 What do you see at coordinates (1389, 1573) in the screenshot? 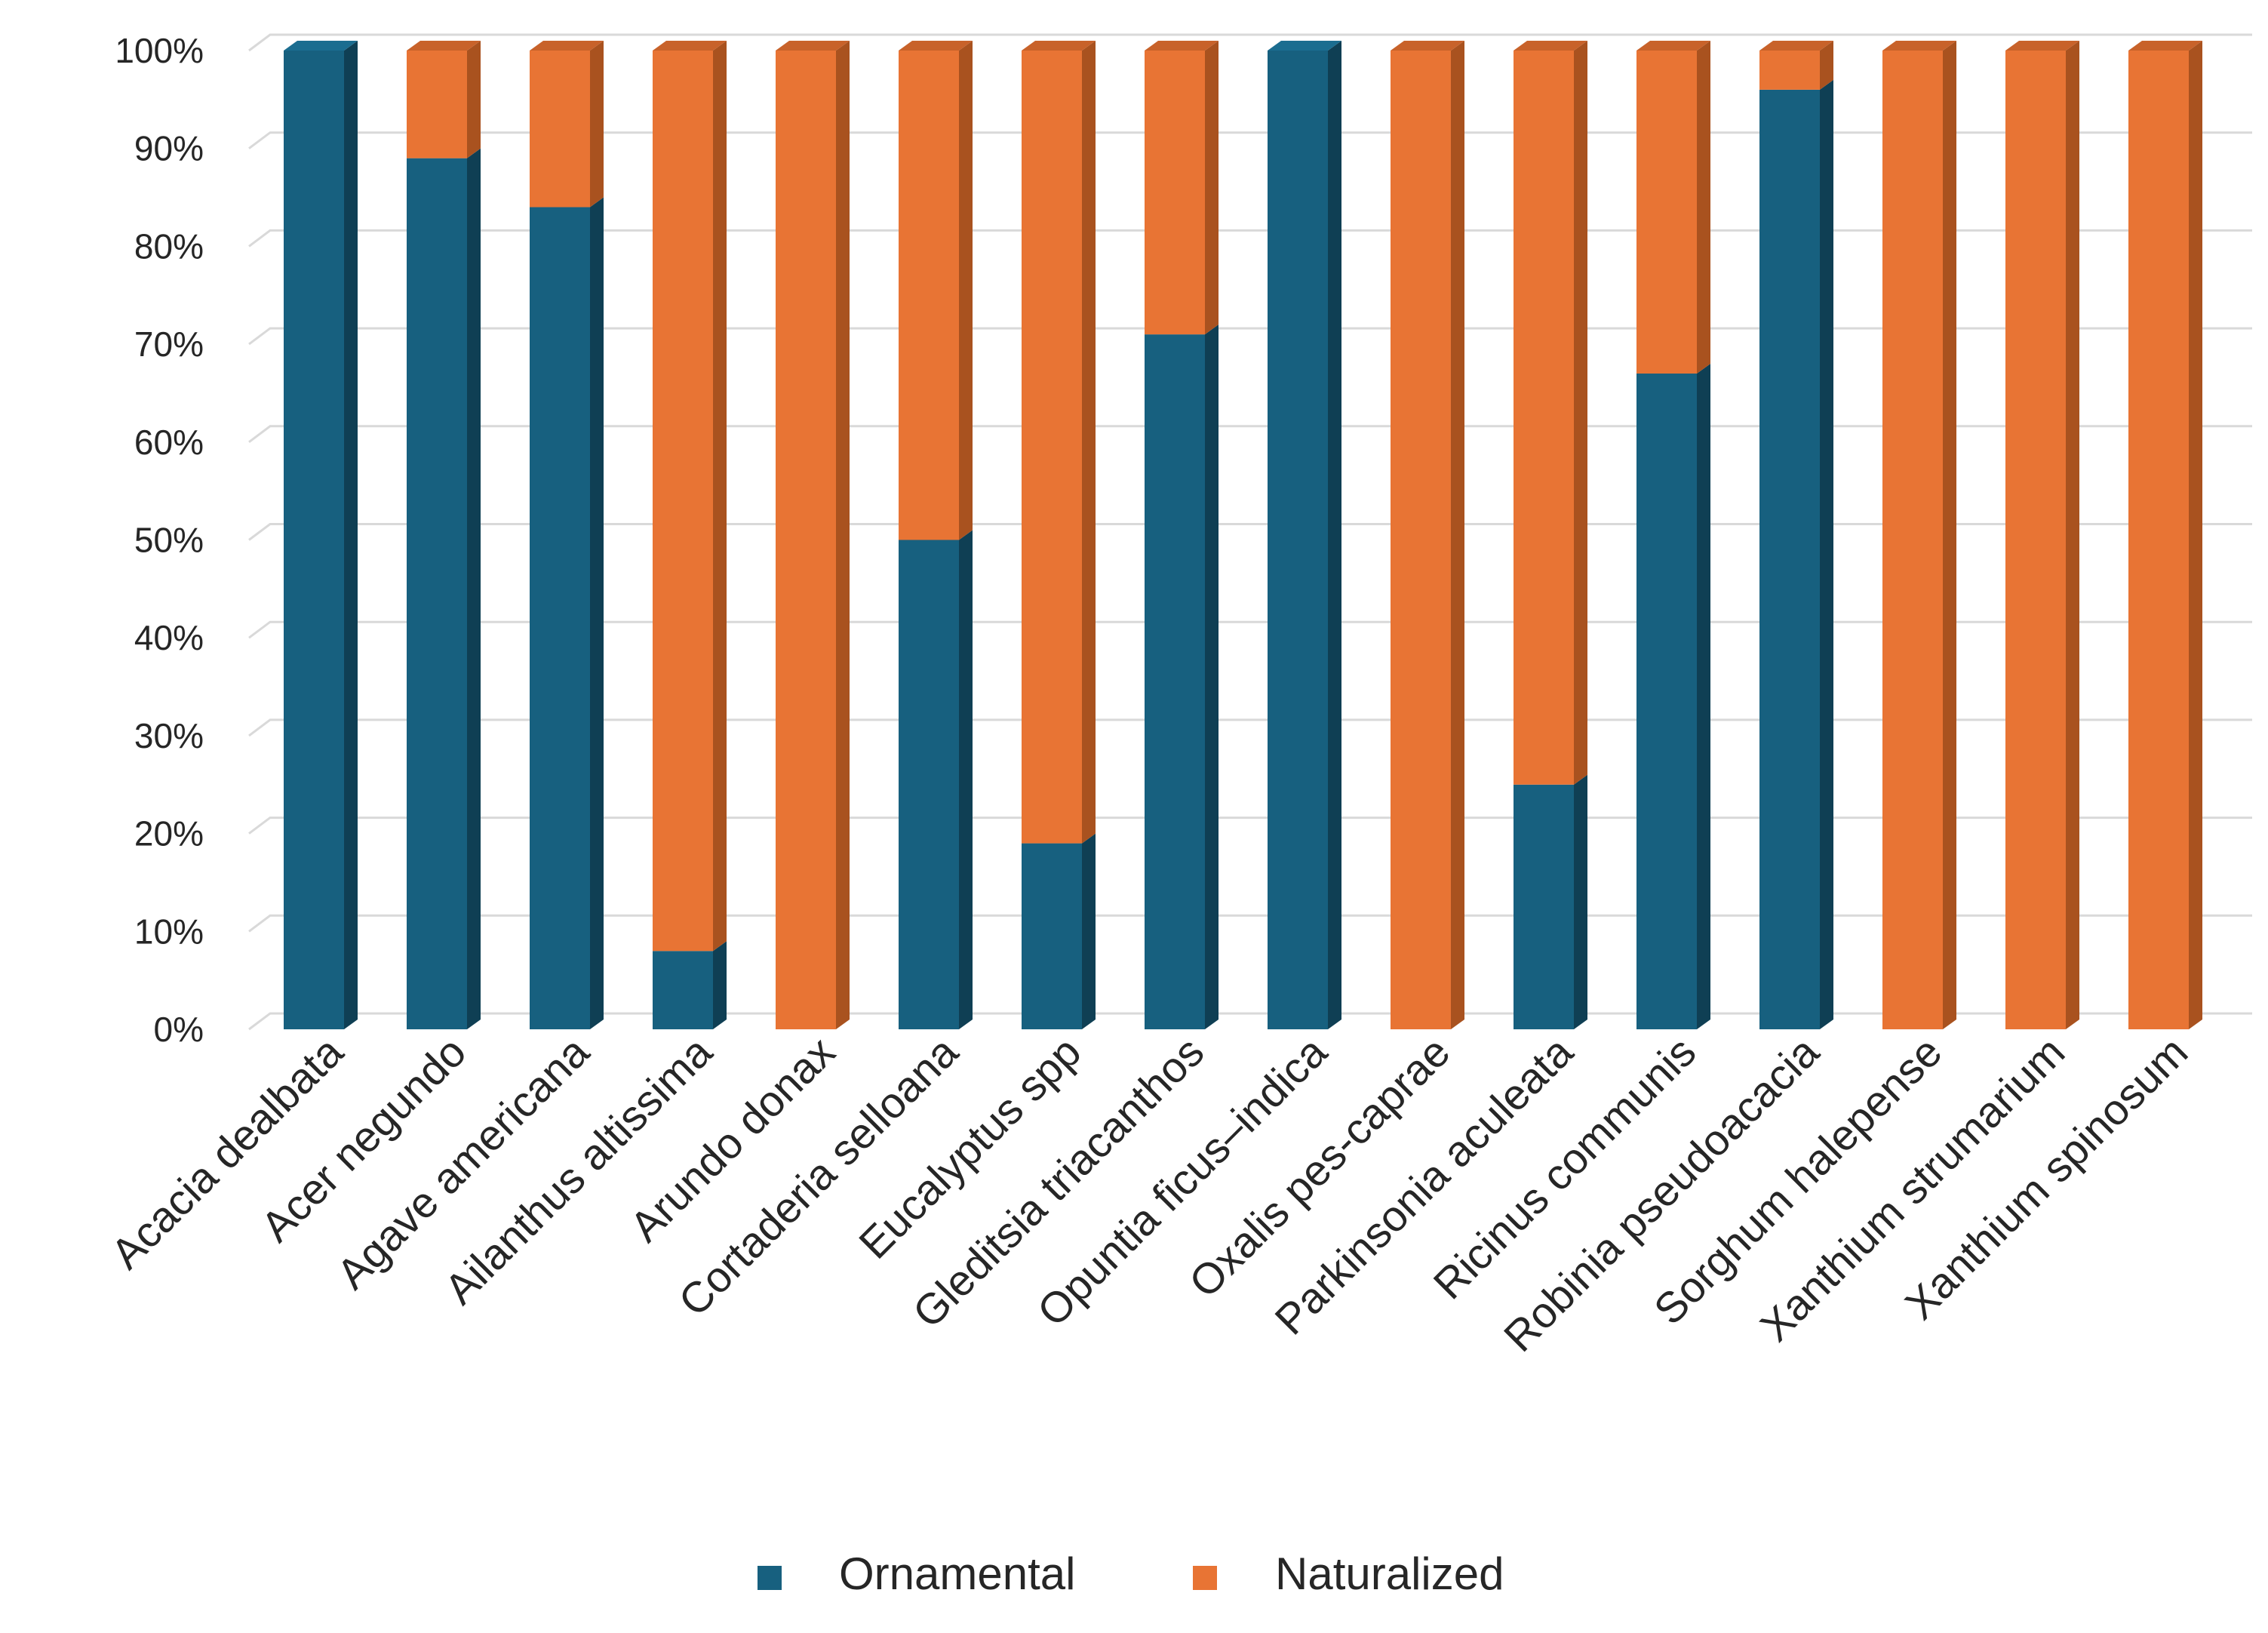
I see `legend-label-naturalized: Naturalized` at bounding box center [1389, 1573].